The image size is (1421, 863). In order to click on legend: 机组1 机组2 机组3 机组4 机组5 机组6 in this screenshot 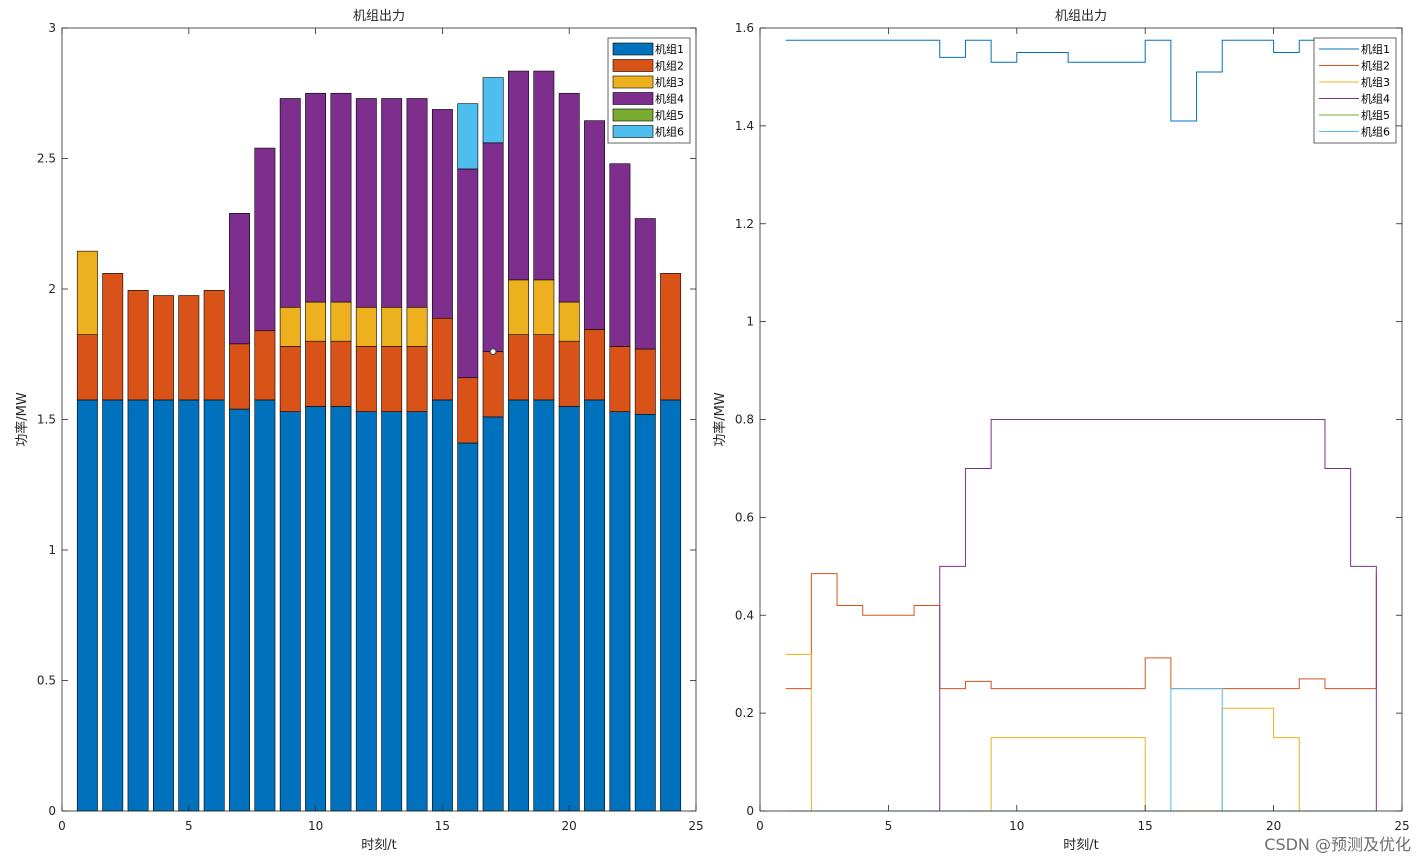, I will do `click(649, 90)`.